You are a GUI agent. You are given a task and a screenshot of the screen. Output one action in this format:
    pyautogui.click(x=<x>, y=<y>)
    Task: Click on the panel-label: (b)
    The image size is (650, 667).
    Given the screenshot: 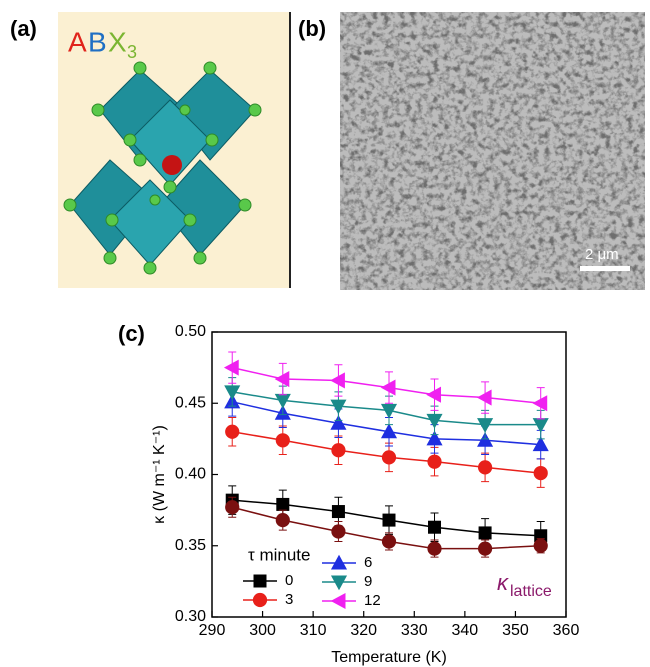 What is the action you would take?
    pyautogui.click(x=312, y=28)
    